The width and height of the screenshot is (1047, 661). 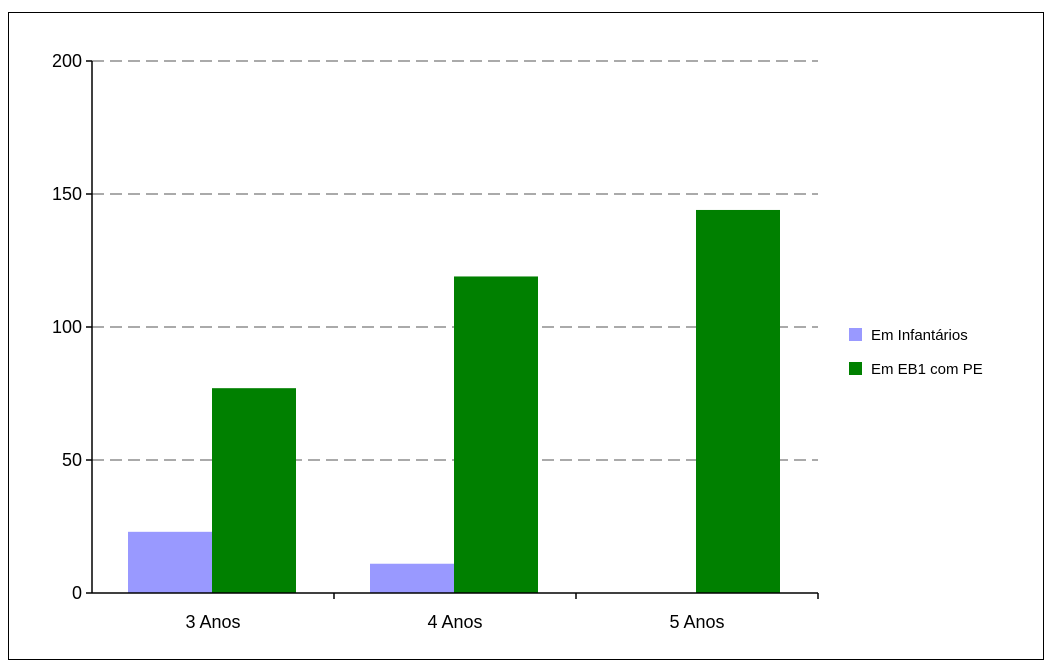 I want to click on x-tick-label: 4 Anos, so click(x=454, y=622).